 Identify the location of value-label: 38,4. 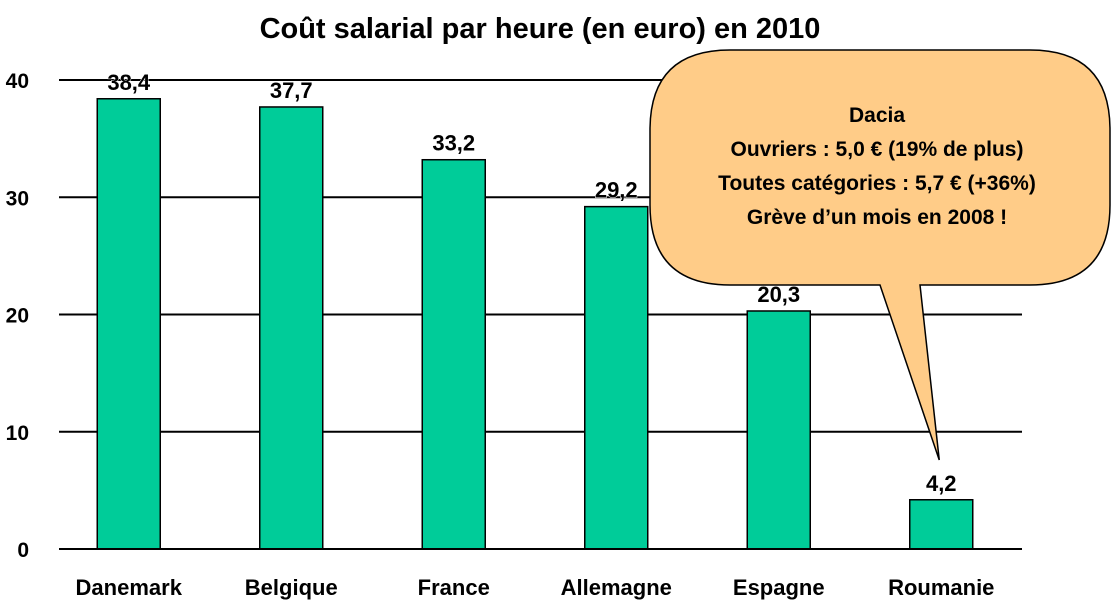
(129, 82).